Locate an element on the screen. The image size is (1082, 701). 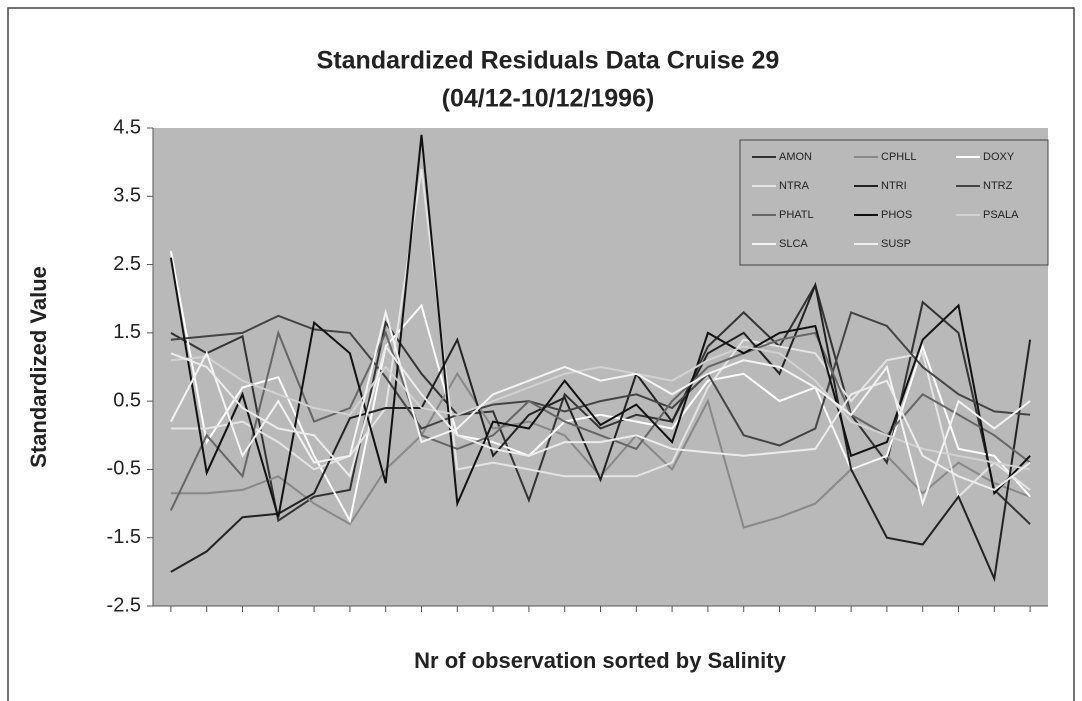
y-axis-label: Standardized Value is located at coordinates (38, 367).